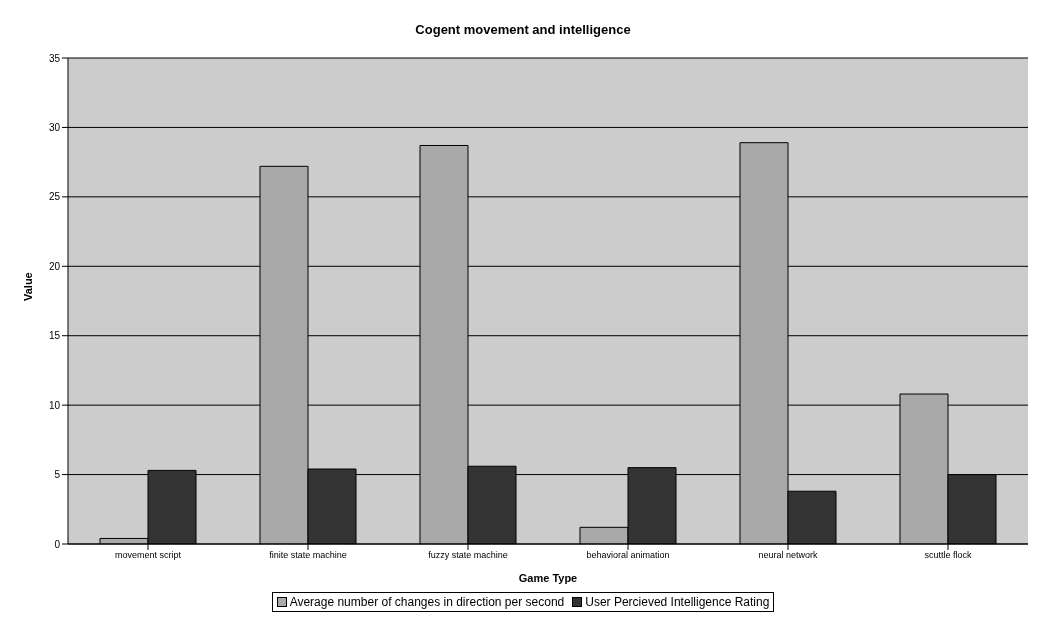 This screenshot has height=634, width=1046. What do you see at coordinates (54, 127) in the screenshot?
I see `y-tick-label: 30` at bounding box center [54, 127].